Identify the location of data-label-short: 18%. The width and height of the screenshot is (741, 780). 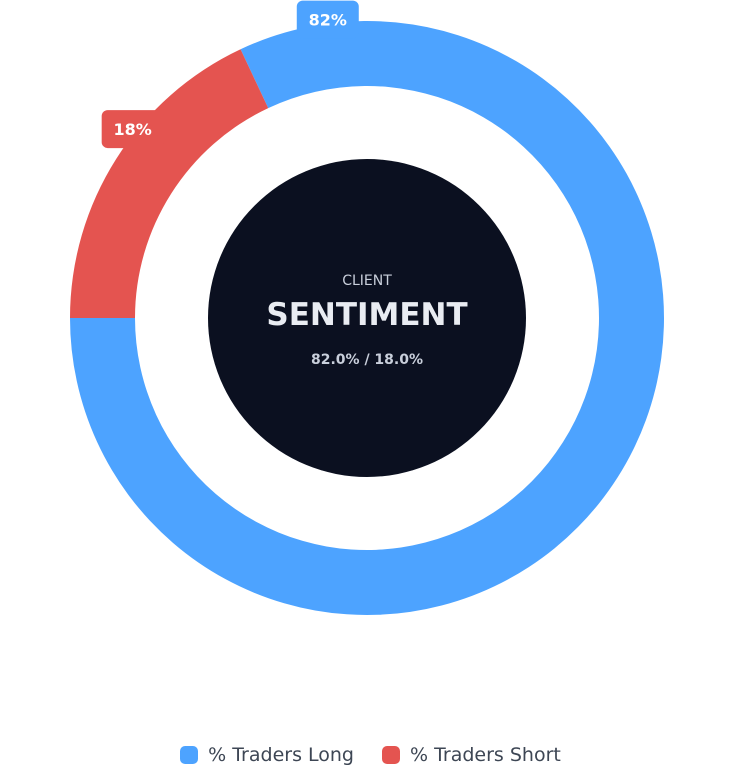
(132, 129).